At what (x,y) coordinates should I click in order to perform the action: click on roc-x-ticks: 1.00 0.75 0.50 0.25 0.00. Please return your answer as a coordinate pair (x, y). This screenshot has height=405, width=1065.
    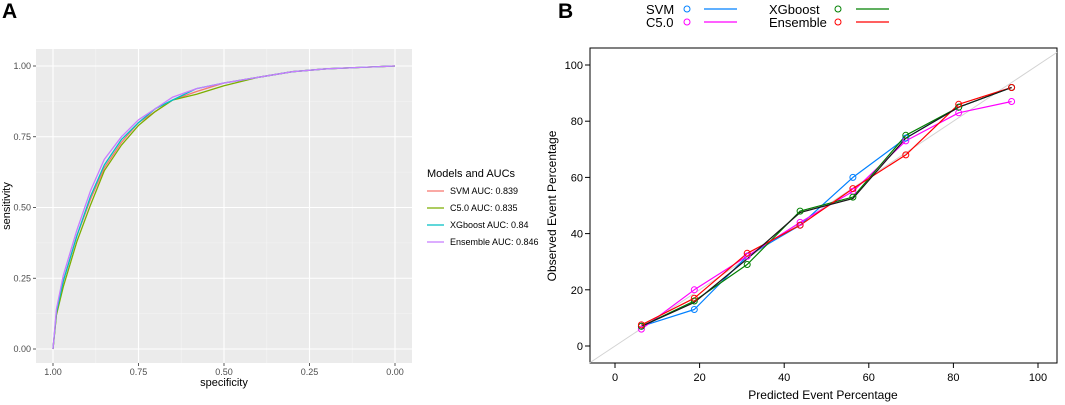
    Looking at the image, I should click on (224, 370).